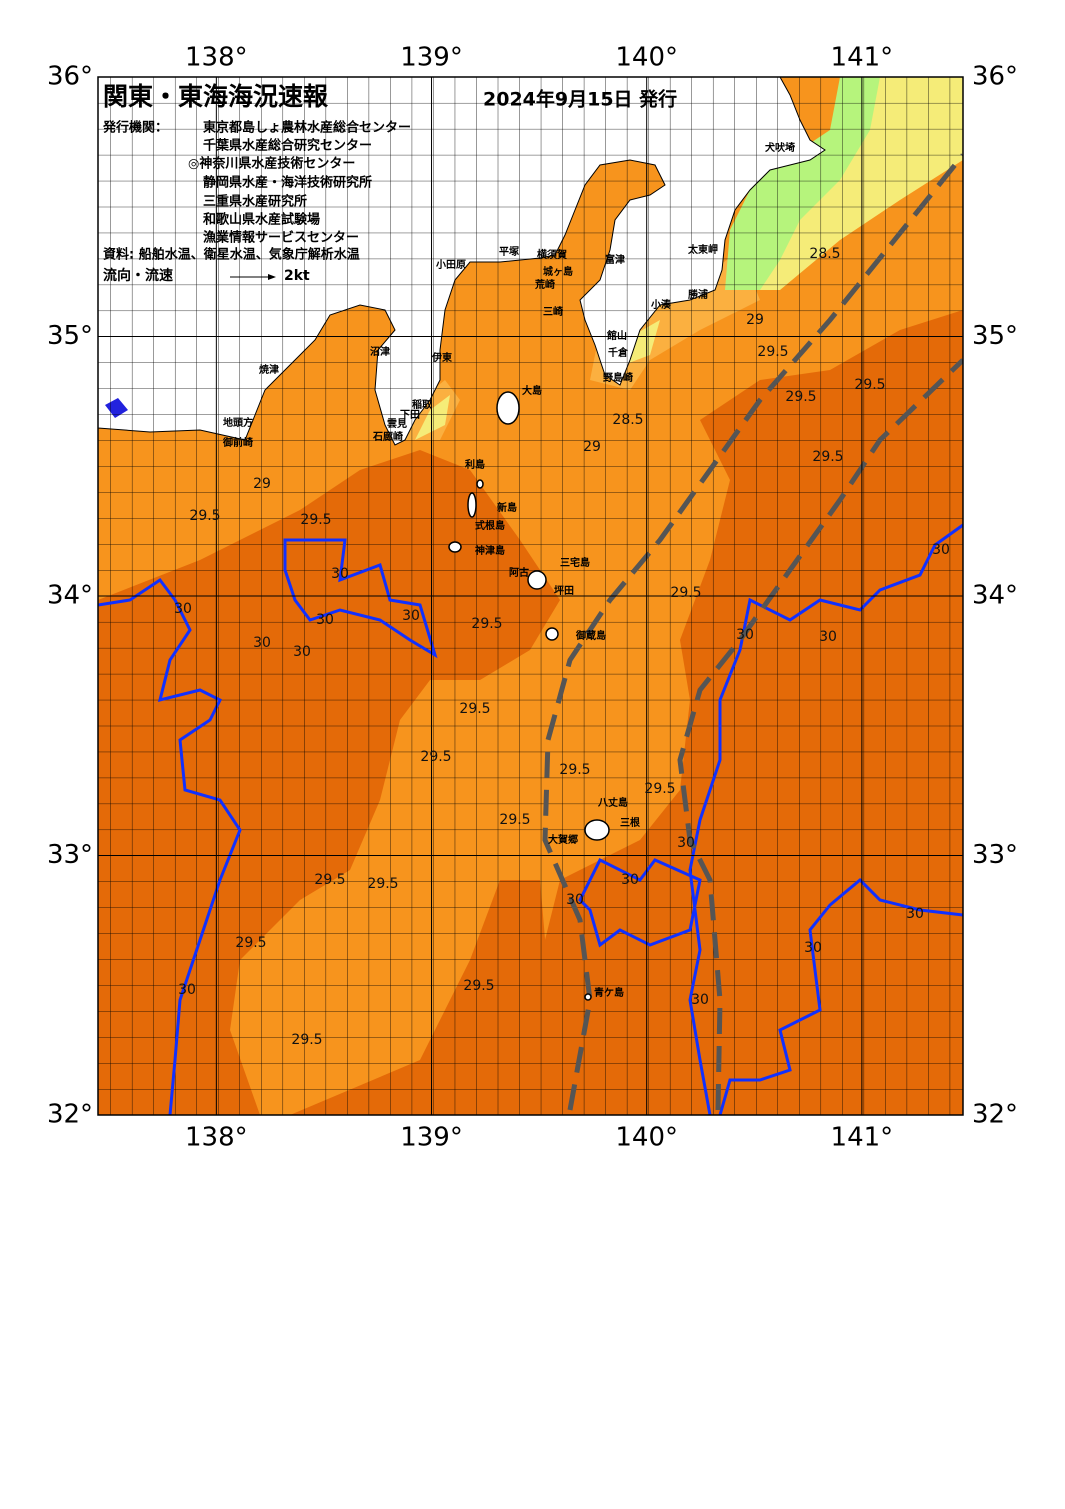 The image size is (1065, 1509). What do you see at coordinates (397, 424) in the screenshot?
I see `place-name: 雲見` at bounding box center [397, 424].